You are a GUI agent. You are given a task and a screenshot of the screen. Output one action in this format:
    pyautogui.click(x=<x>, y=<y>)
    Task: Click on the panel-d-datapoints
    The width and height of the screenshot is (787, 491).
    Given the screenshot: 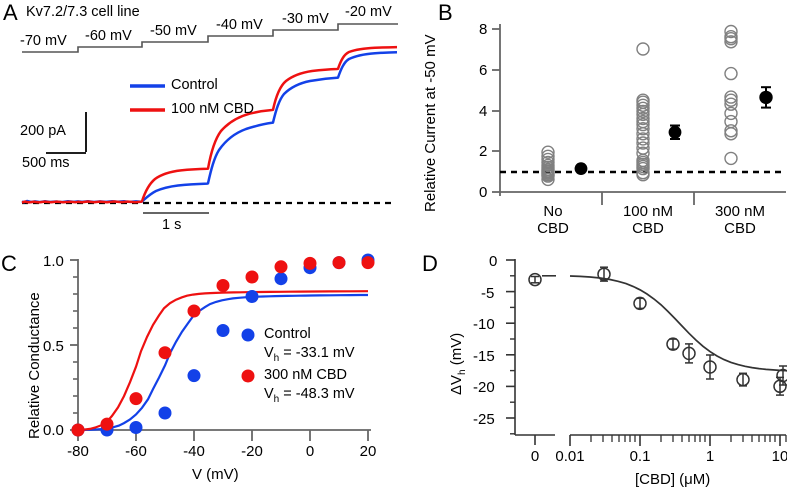 What is the action you would take?
    pyautogui.click(x=657, y=331)
    